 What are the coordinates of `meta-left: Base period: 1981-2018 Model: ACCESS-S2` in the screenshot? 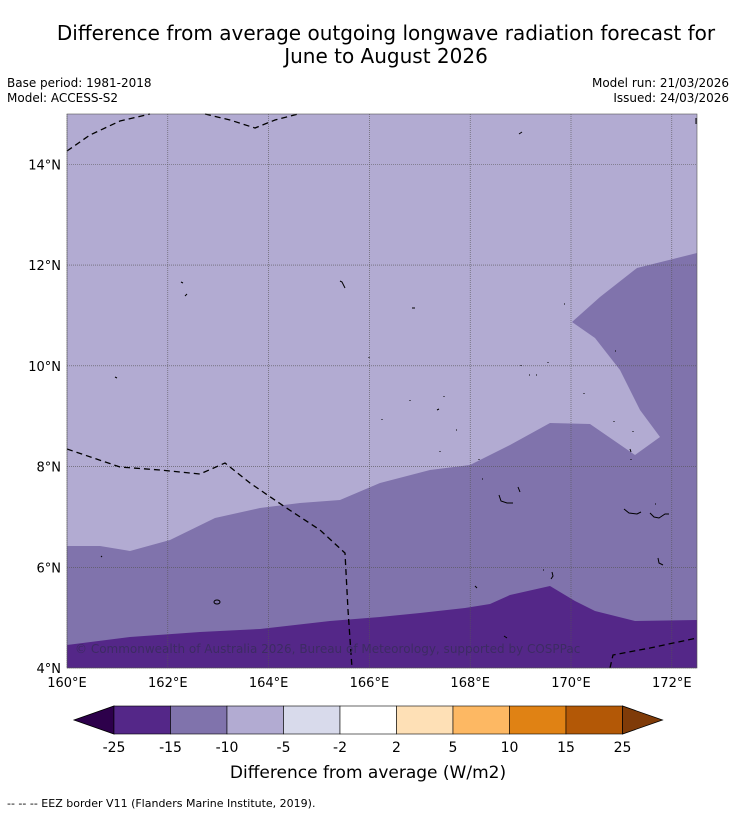 It's located at (79, 91).